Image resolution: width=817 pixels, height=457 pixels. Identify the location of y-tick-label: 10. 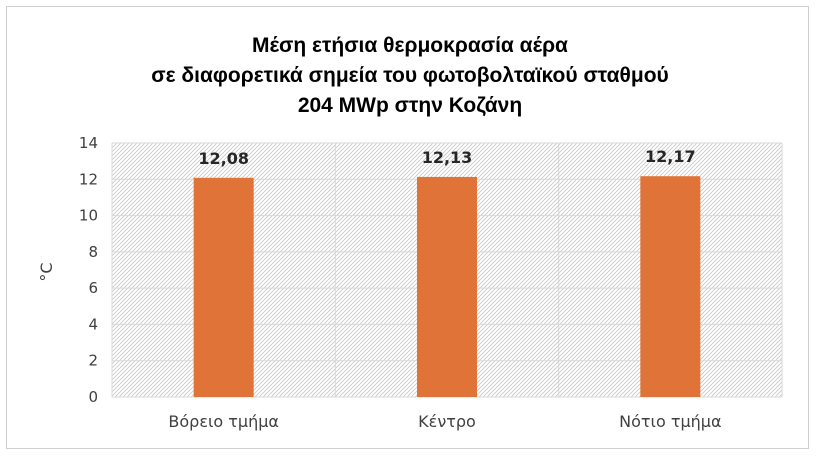
(88, 216).